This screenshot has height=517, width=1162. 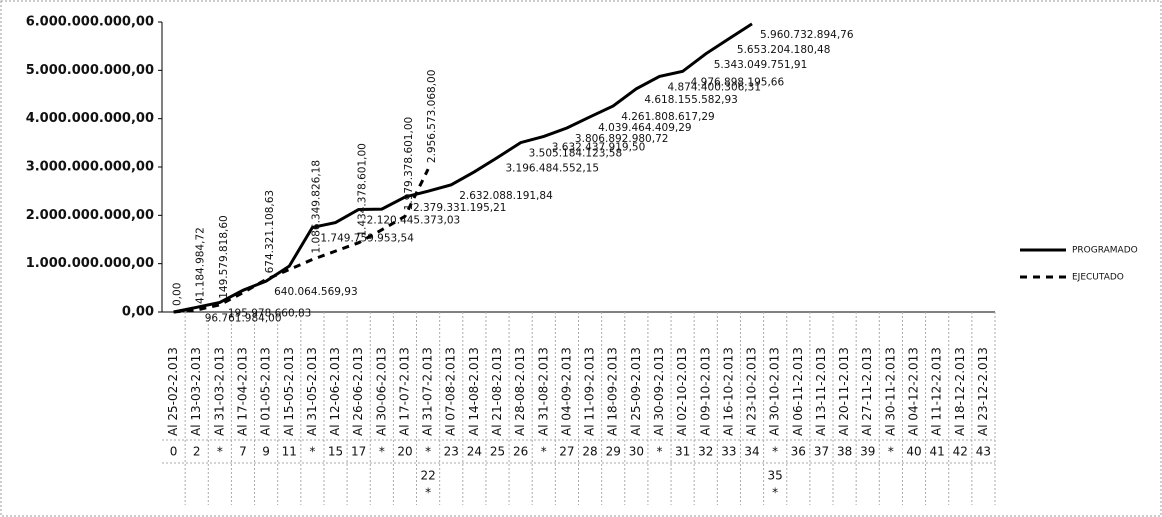 What do you see at coordinates (301, 241) in the screenshot?
I see `series-line` at bounding box center [301, 241].